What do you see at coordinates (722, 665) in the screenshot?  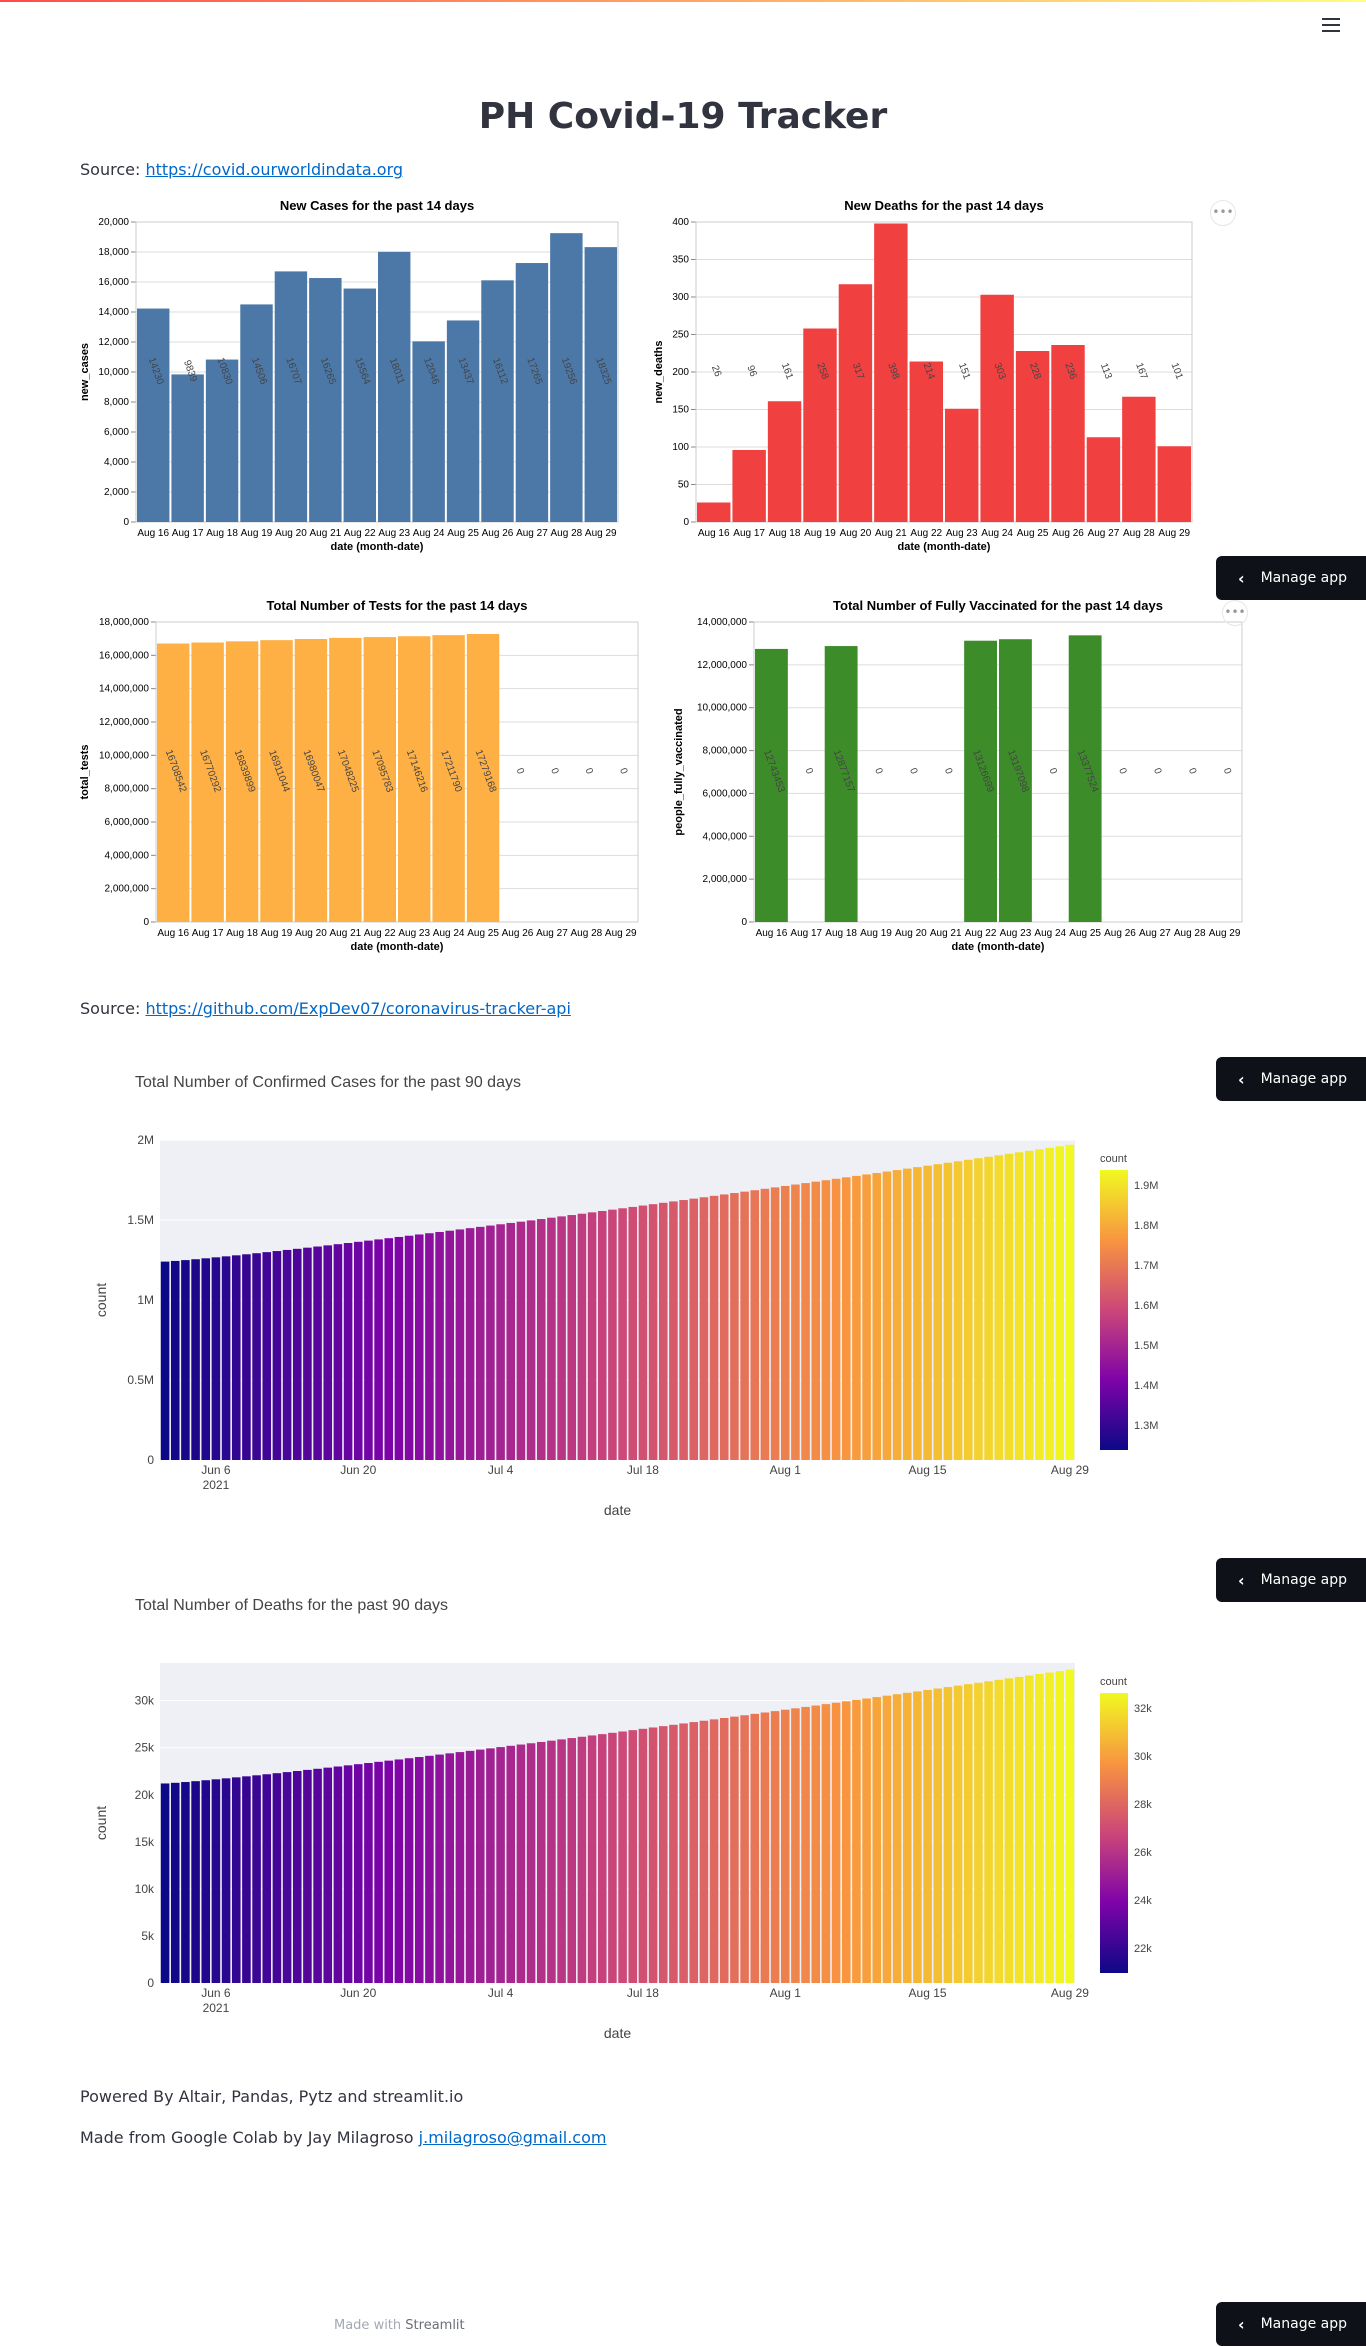 I see `y-tick-label: 12,000,000` at bounding box center [722, 665].